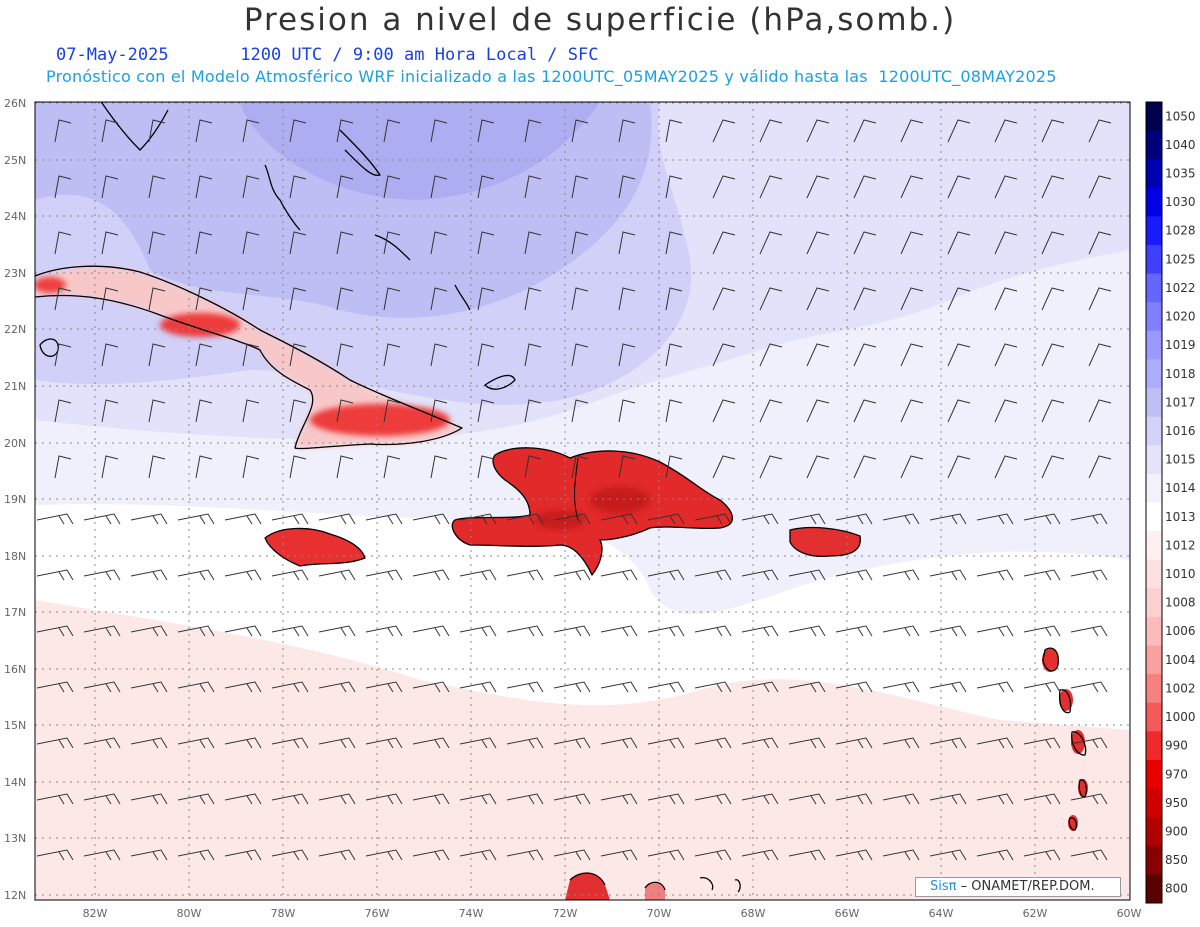  What do you see at coordinates (1176, 889) in the screenshot?
I see `colorbar-label: 800` at bounding box center [1176, 889].